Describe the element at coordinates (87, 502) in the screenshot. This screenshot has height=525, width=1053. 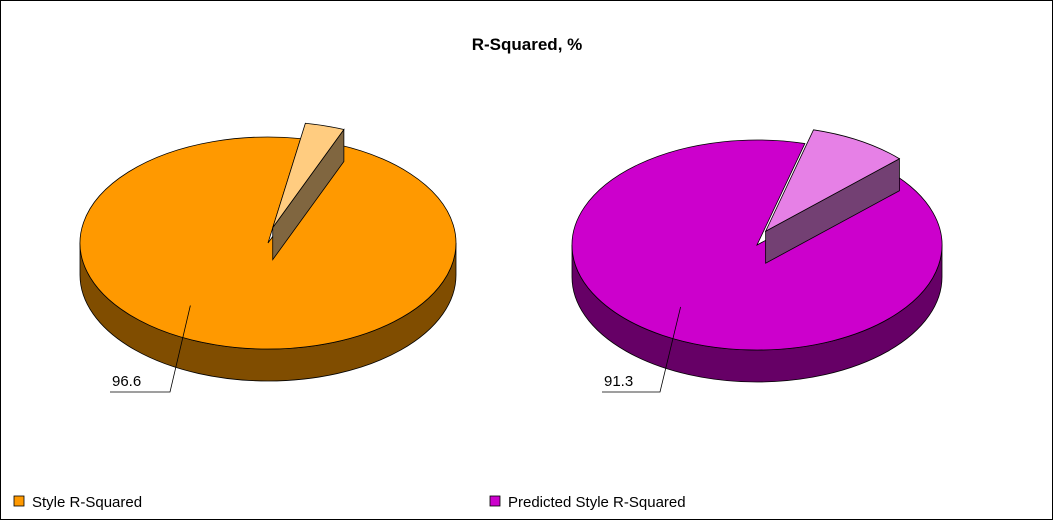
I see `legend-label: Style R-Squared` at that location.